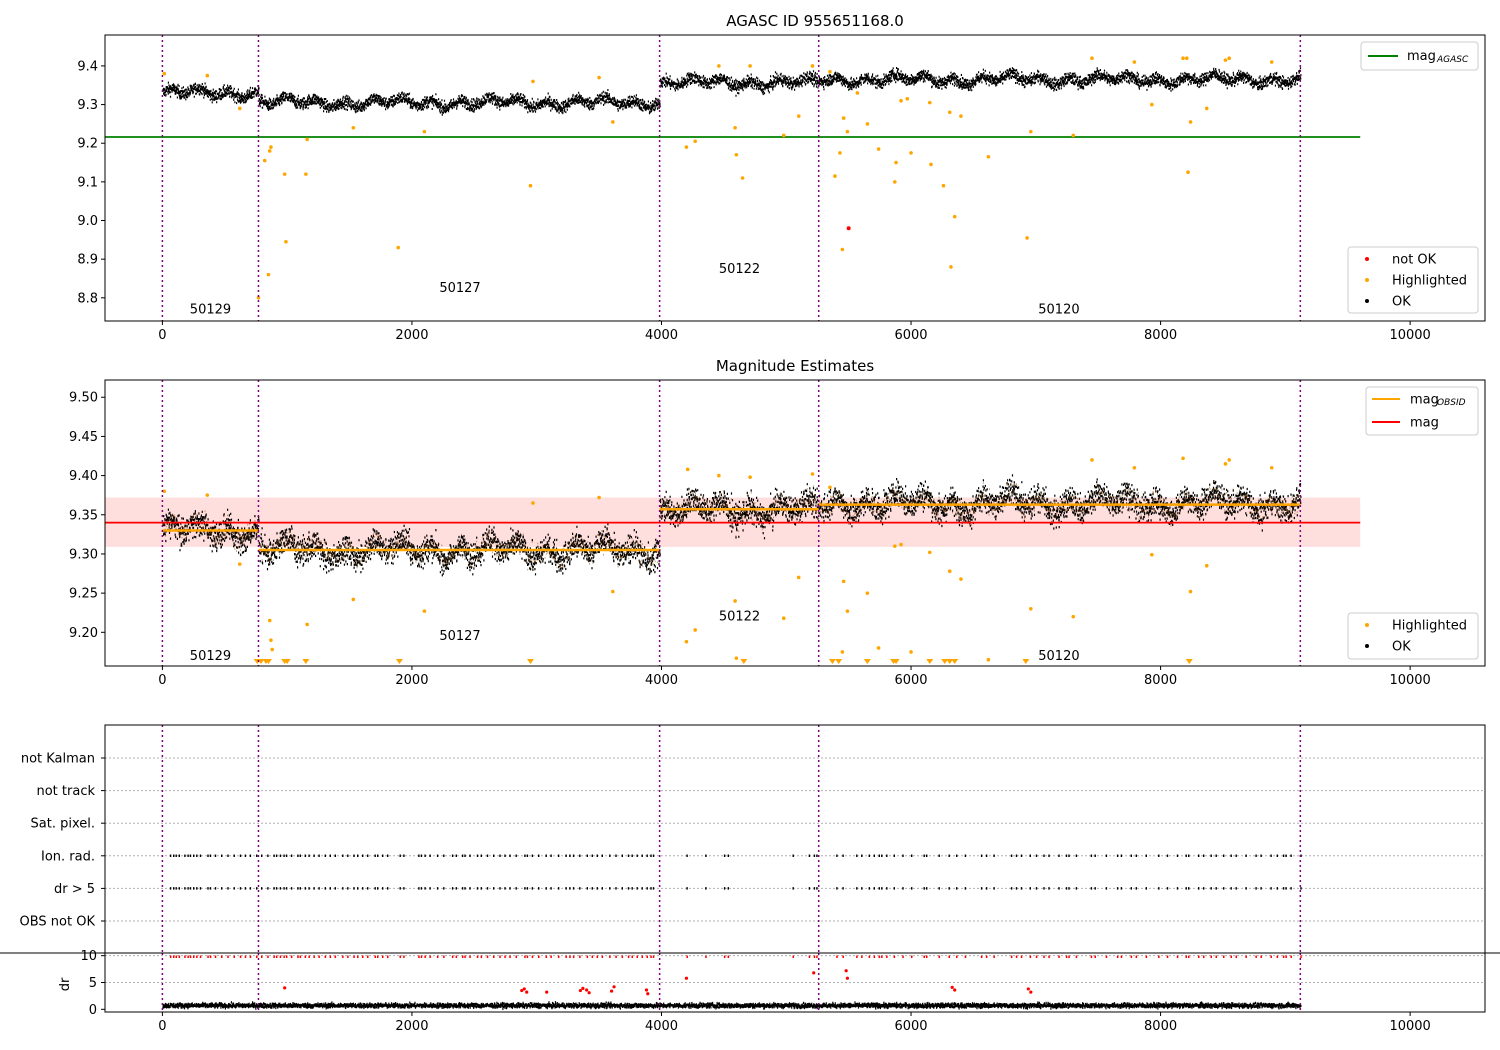 Image resolution: width=1500 pixels, height=1050 pixels. What do you see at coordinates (1409, 335) in the screenshot?
I see `panel1-xtick-label: 10000` at bounding box center [1409, 335].